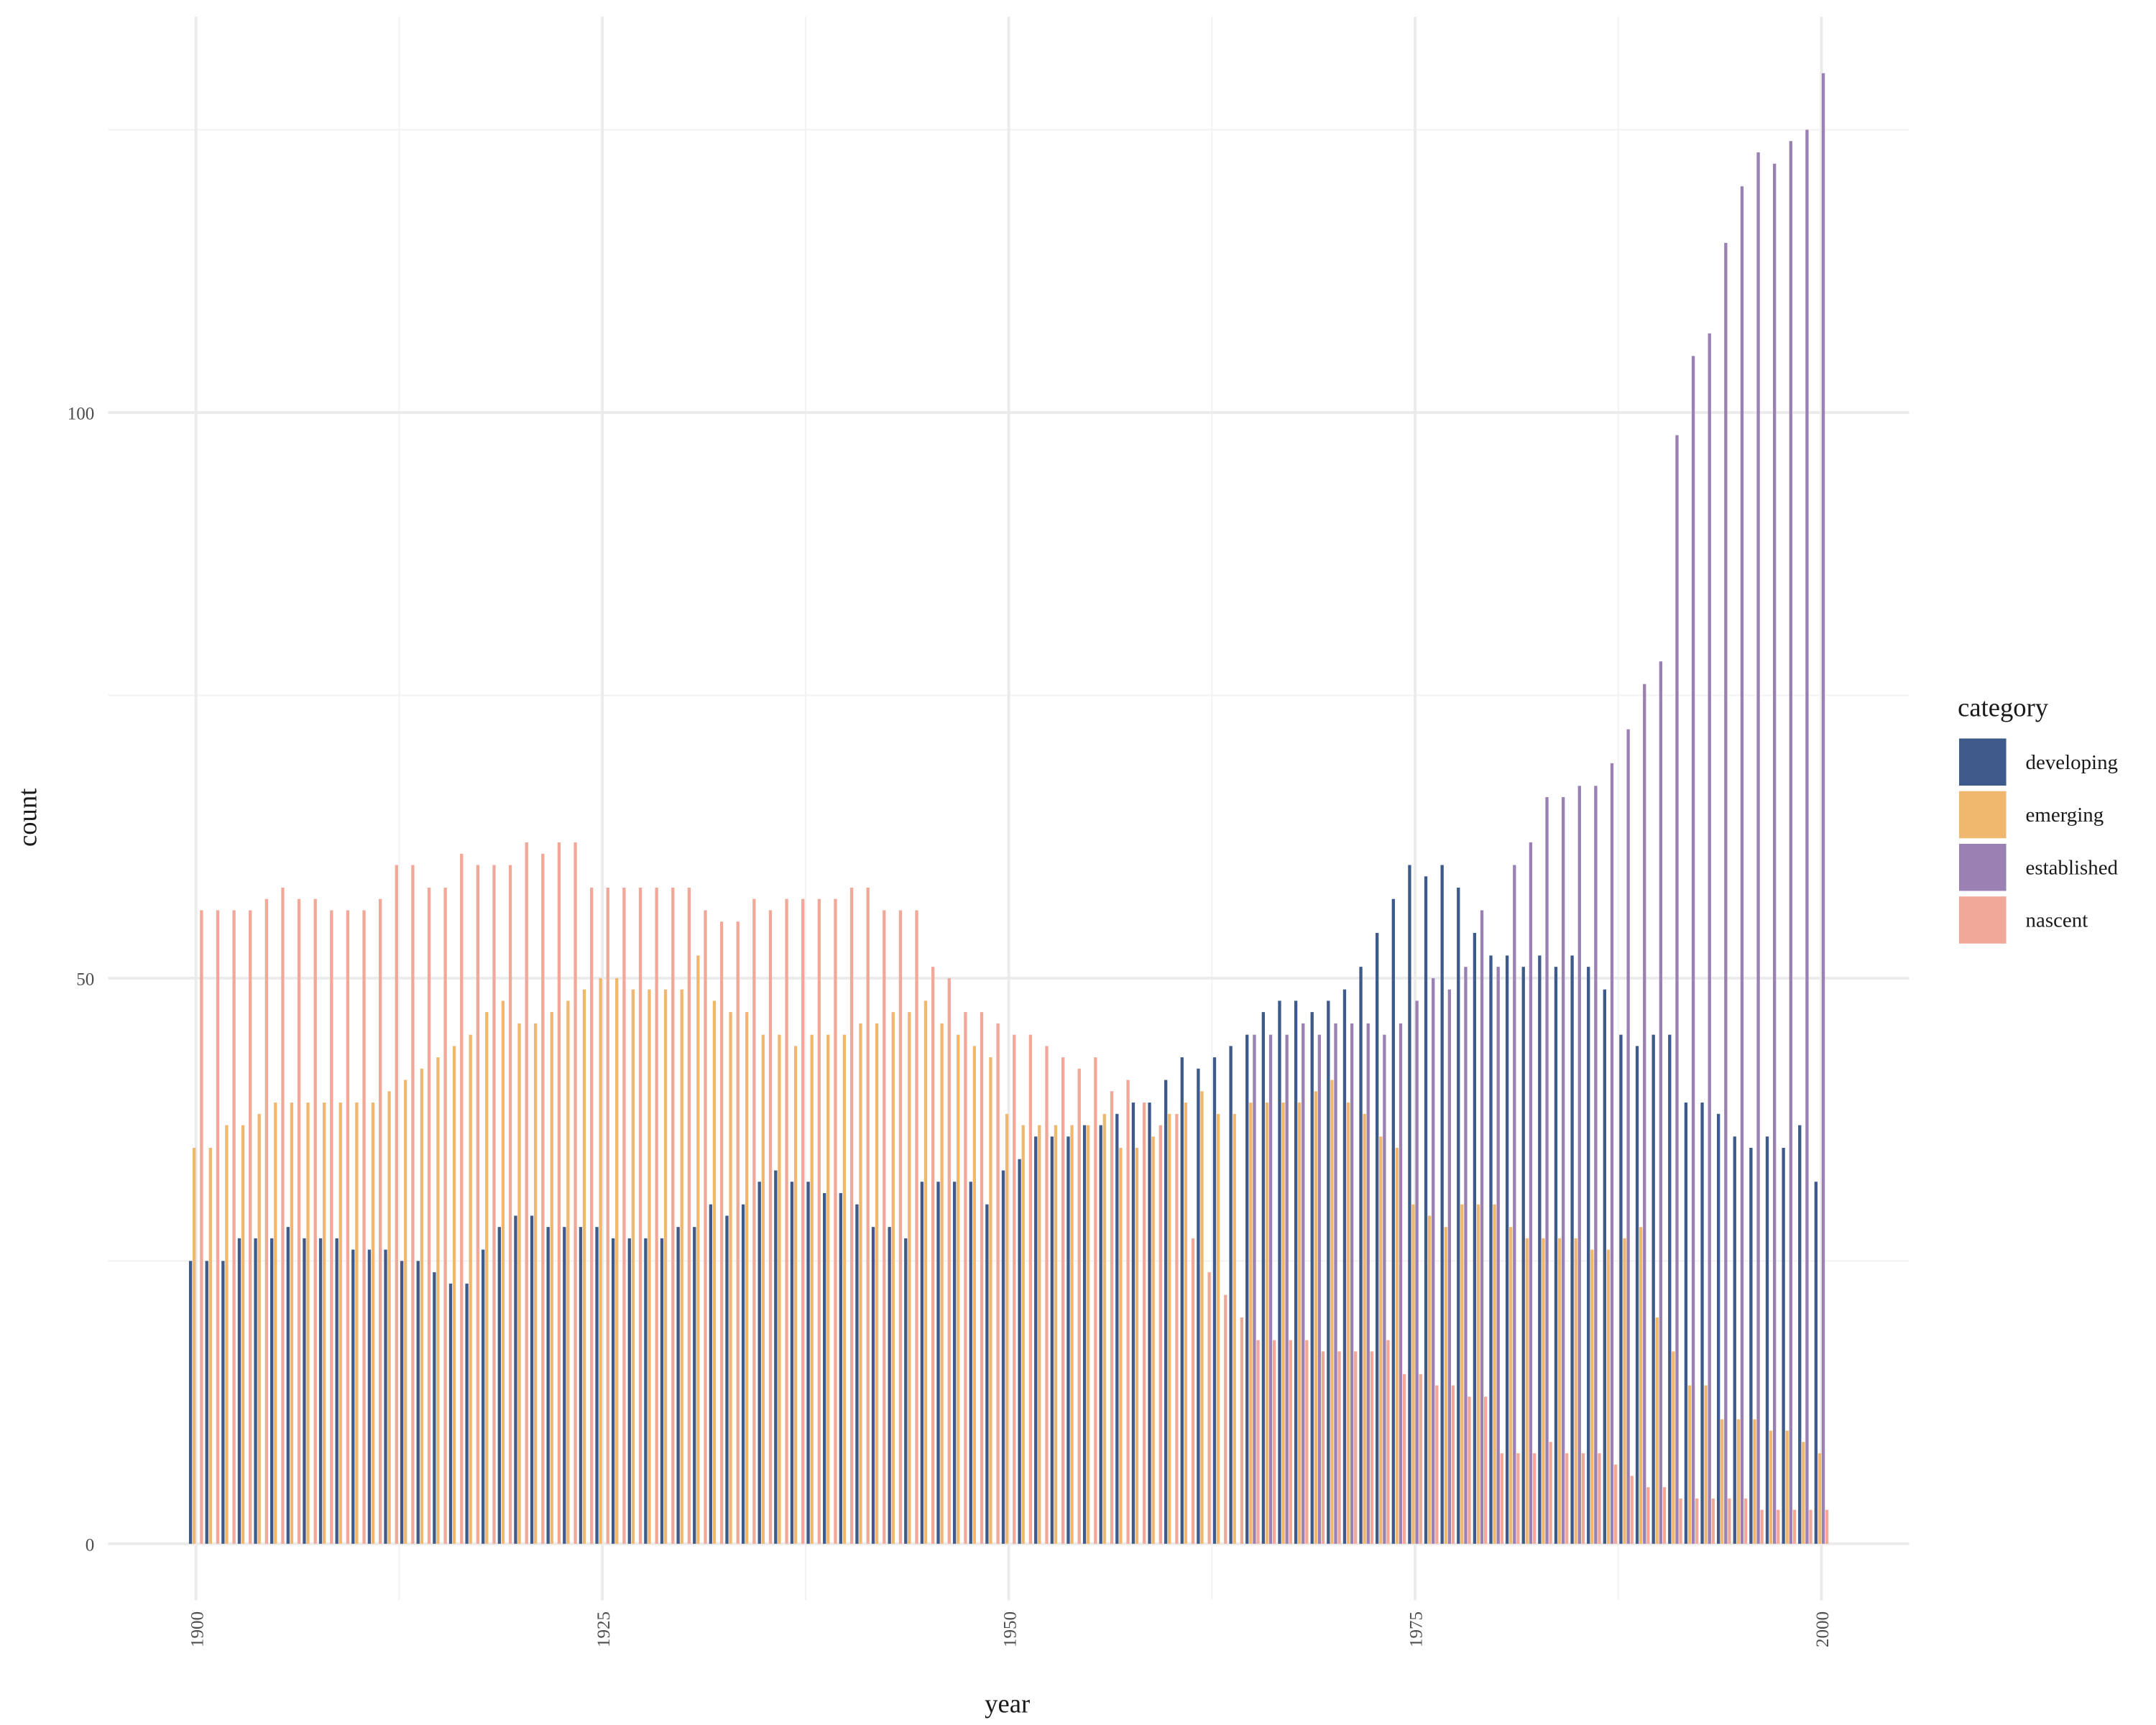 This screenshot has width=2156, height=1725. I want to click on x-tick-label: 1900, so click(198, 1629).